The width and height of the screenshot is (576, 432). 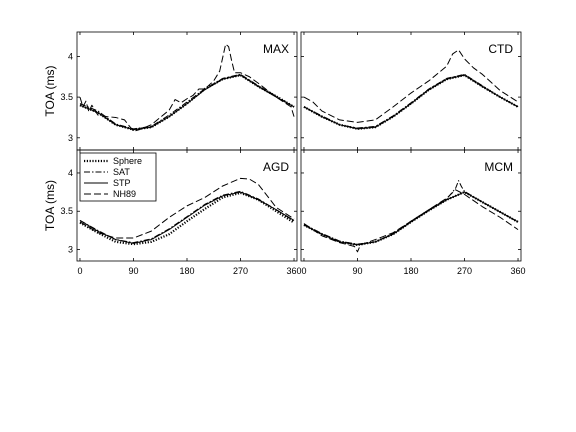 I want to click on legend-label-sphere: Sphere, so click(x=127, y=161).